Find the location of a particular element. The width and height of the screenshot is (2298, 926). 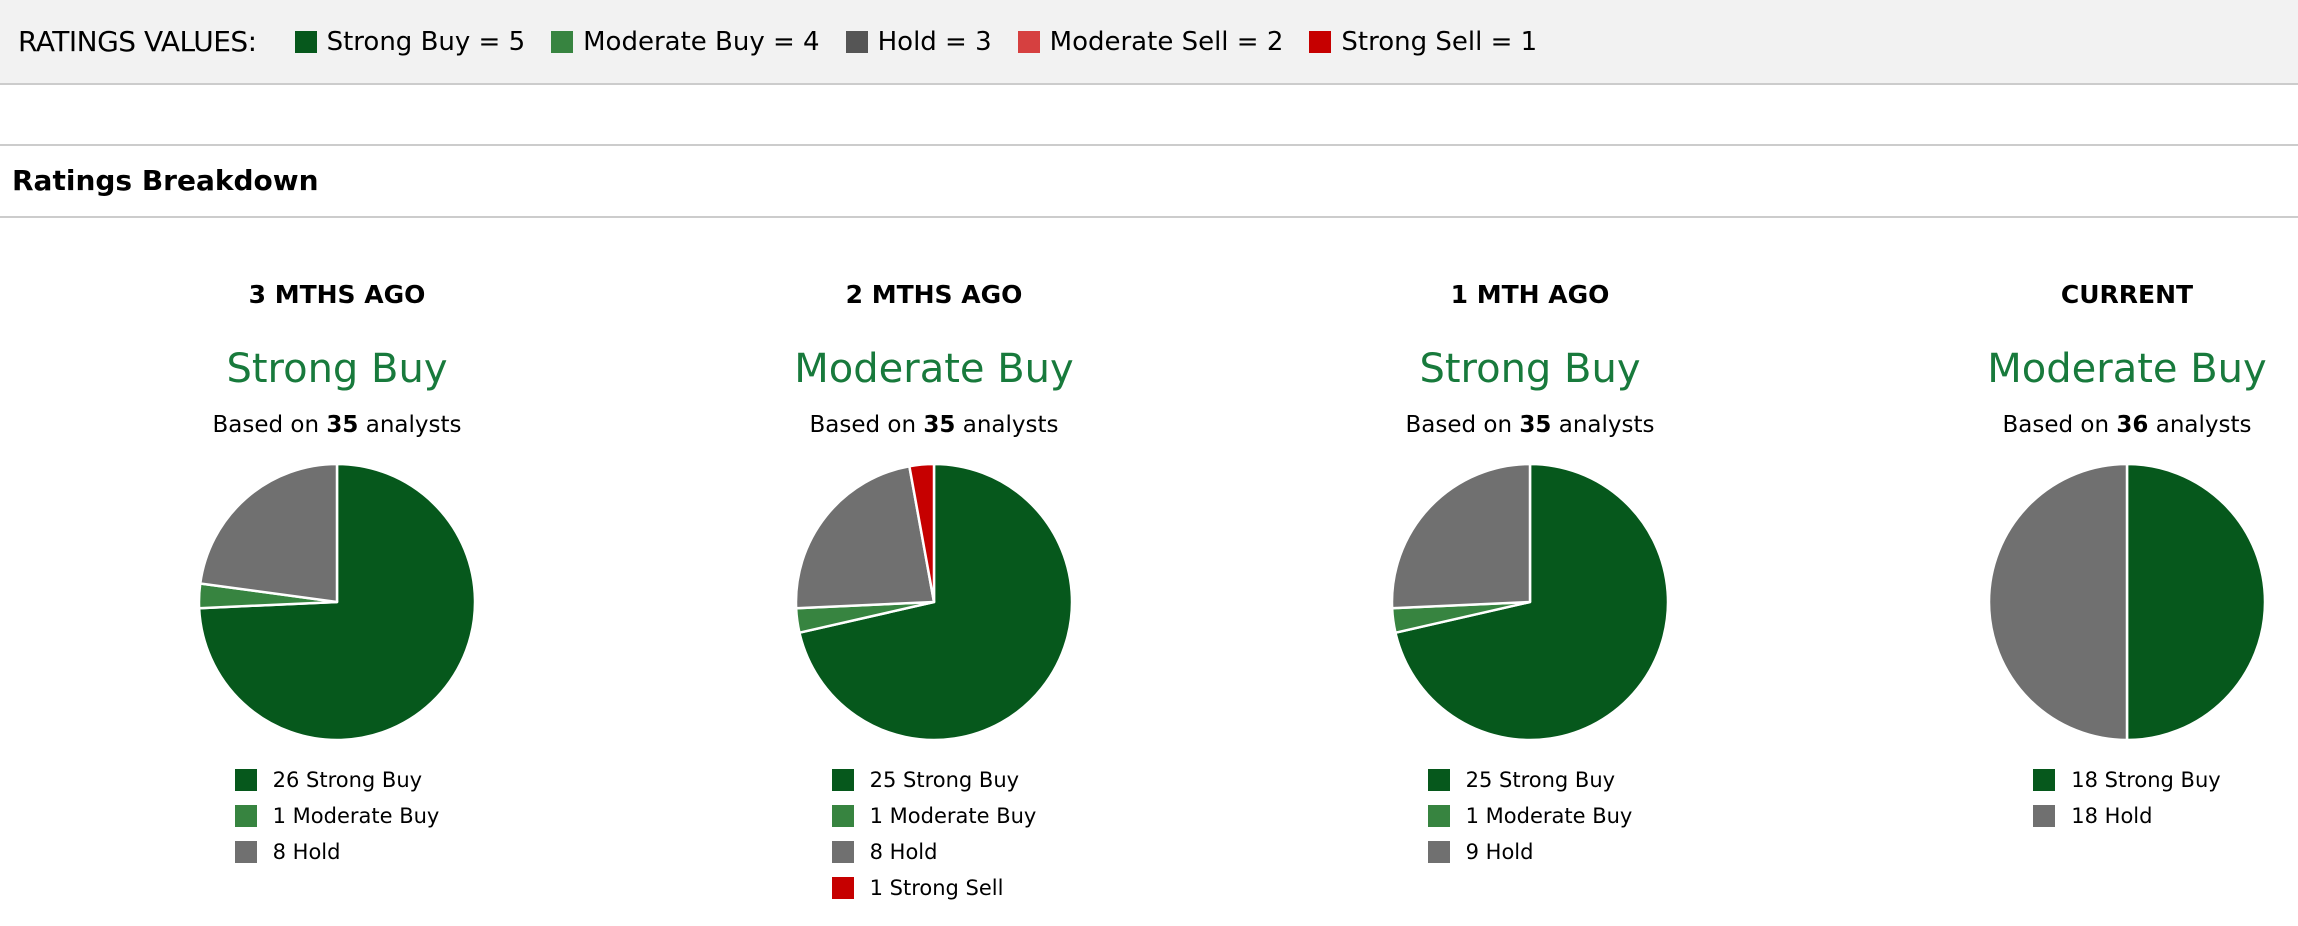

pie-legend: 25 Strong Buy 1 Moderate Buy 9 Hold is located at coordinates (1530, 816).